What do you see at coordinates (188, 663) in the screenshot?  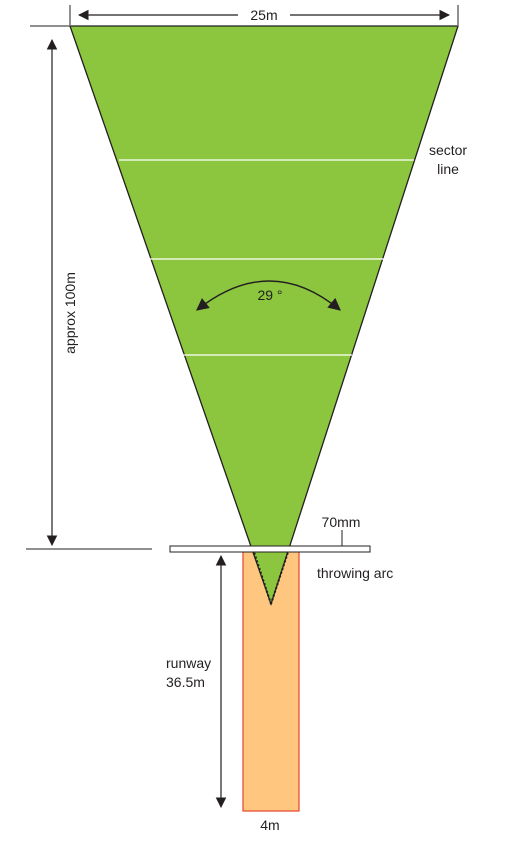 I see `runway-label-line1: runway` at bounding box center [188, 663].